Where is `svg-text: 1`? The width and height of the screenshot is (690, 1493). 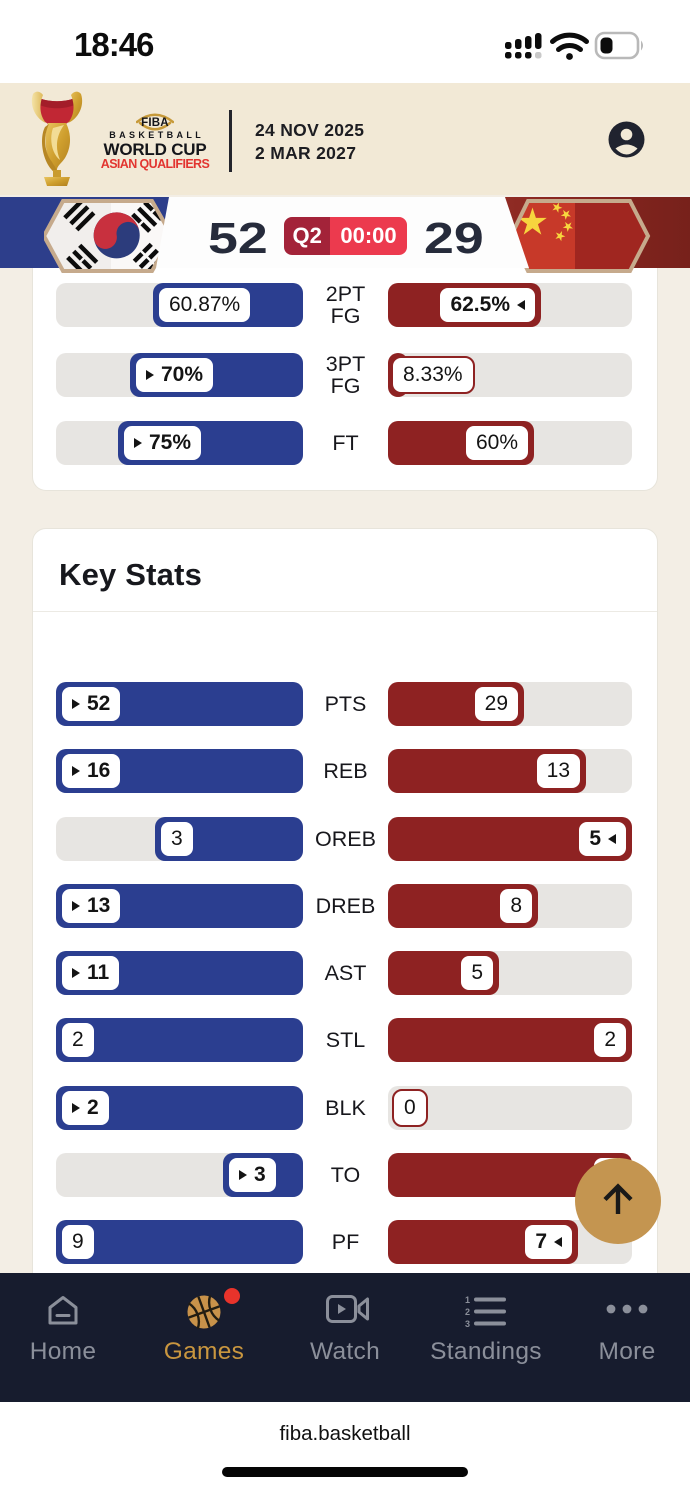 svg-text: 1 is located at coordinates (467, 1300).